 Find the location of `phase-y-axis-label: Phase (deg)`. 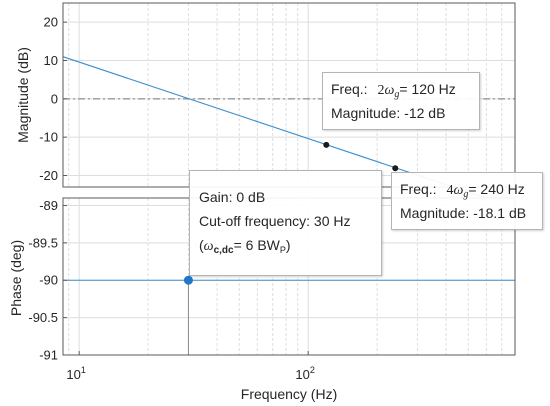

phase-y-axis-label: Phase (deg) is located at coordinates (16, 278).